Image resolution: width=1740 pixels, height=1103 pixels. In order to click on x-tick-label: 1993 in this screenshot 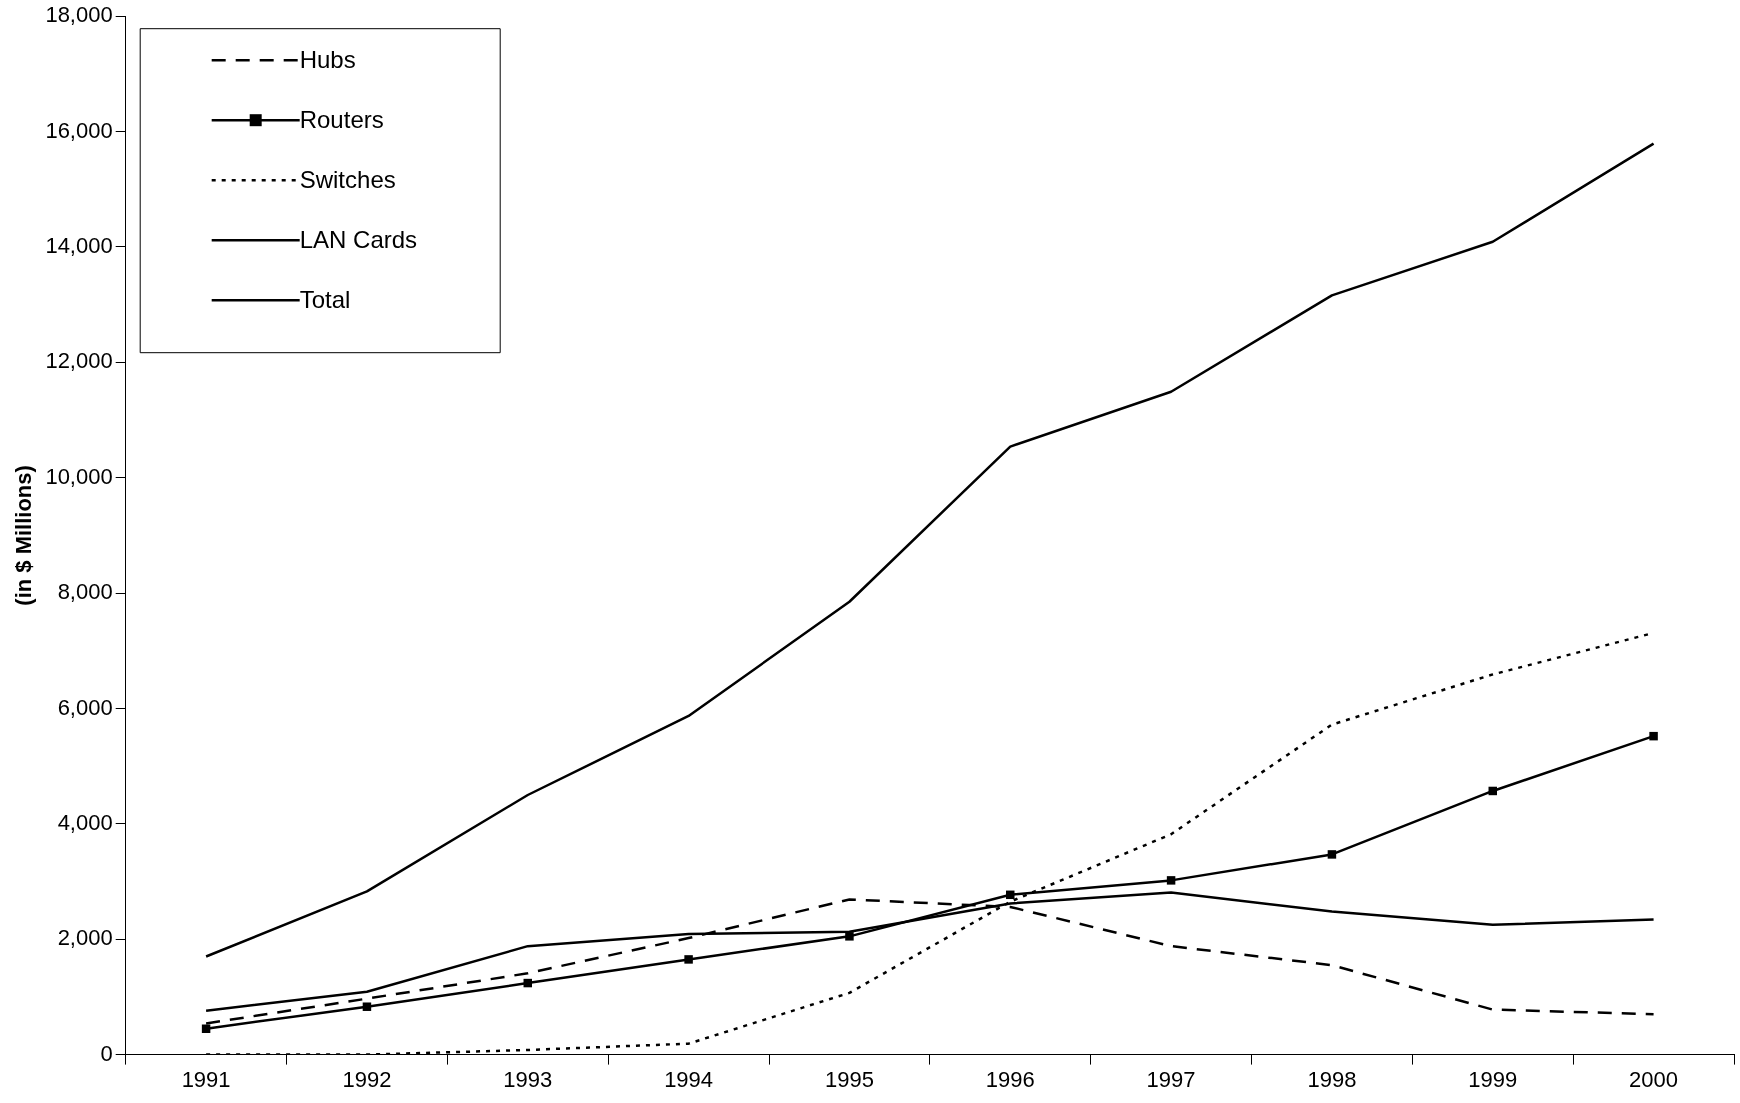, I will do `click(528, 1079)`.